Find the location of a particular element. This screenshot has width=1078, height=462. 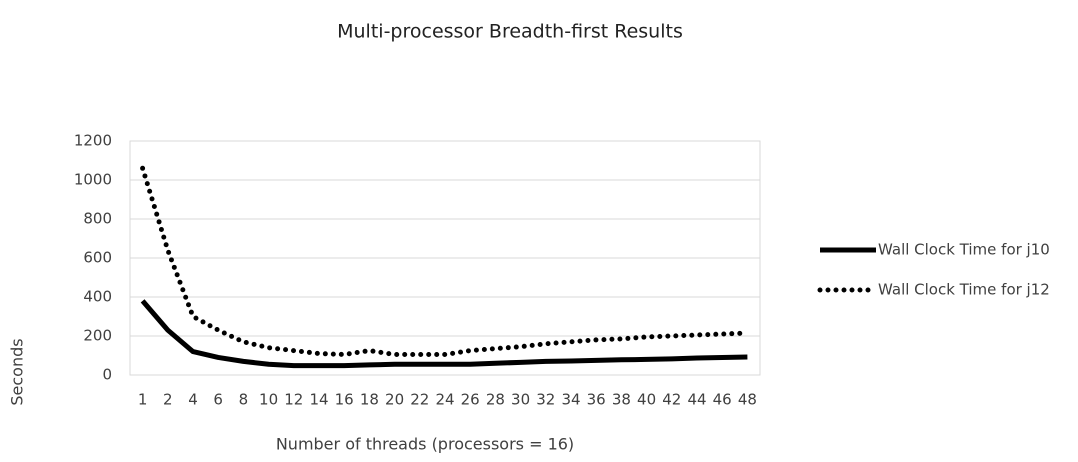

x-tick-label: 48 is located at coordinates (747, 400).